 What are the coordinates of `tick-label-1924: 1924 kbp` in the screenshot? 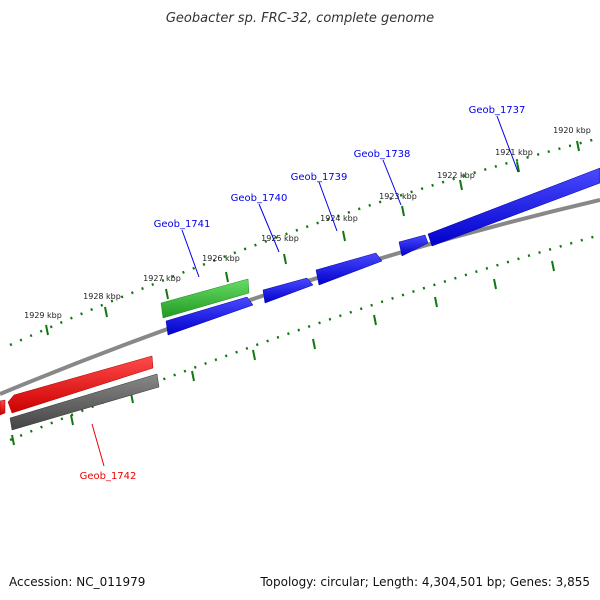 It's located at (339, 218).